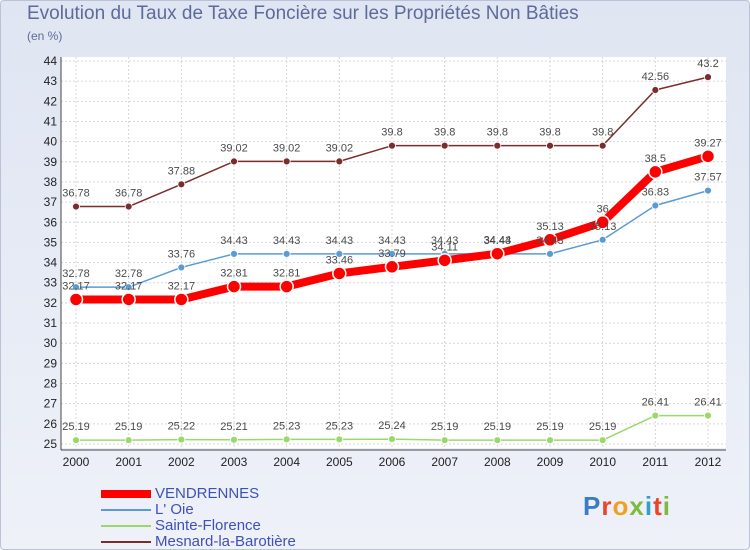 The width and height of the screenshot is (750, 550). I want to click on x-tick-label: 2005, so click(339, 462).